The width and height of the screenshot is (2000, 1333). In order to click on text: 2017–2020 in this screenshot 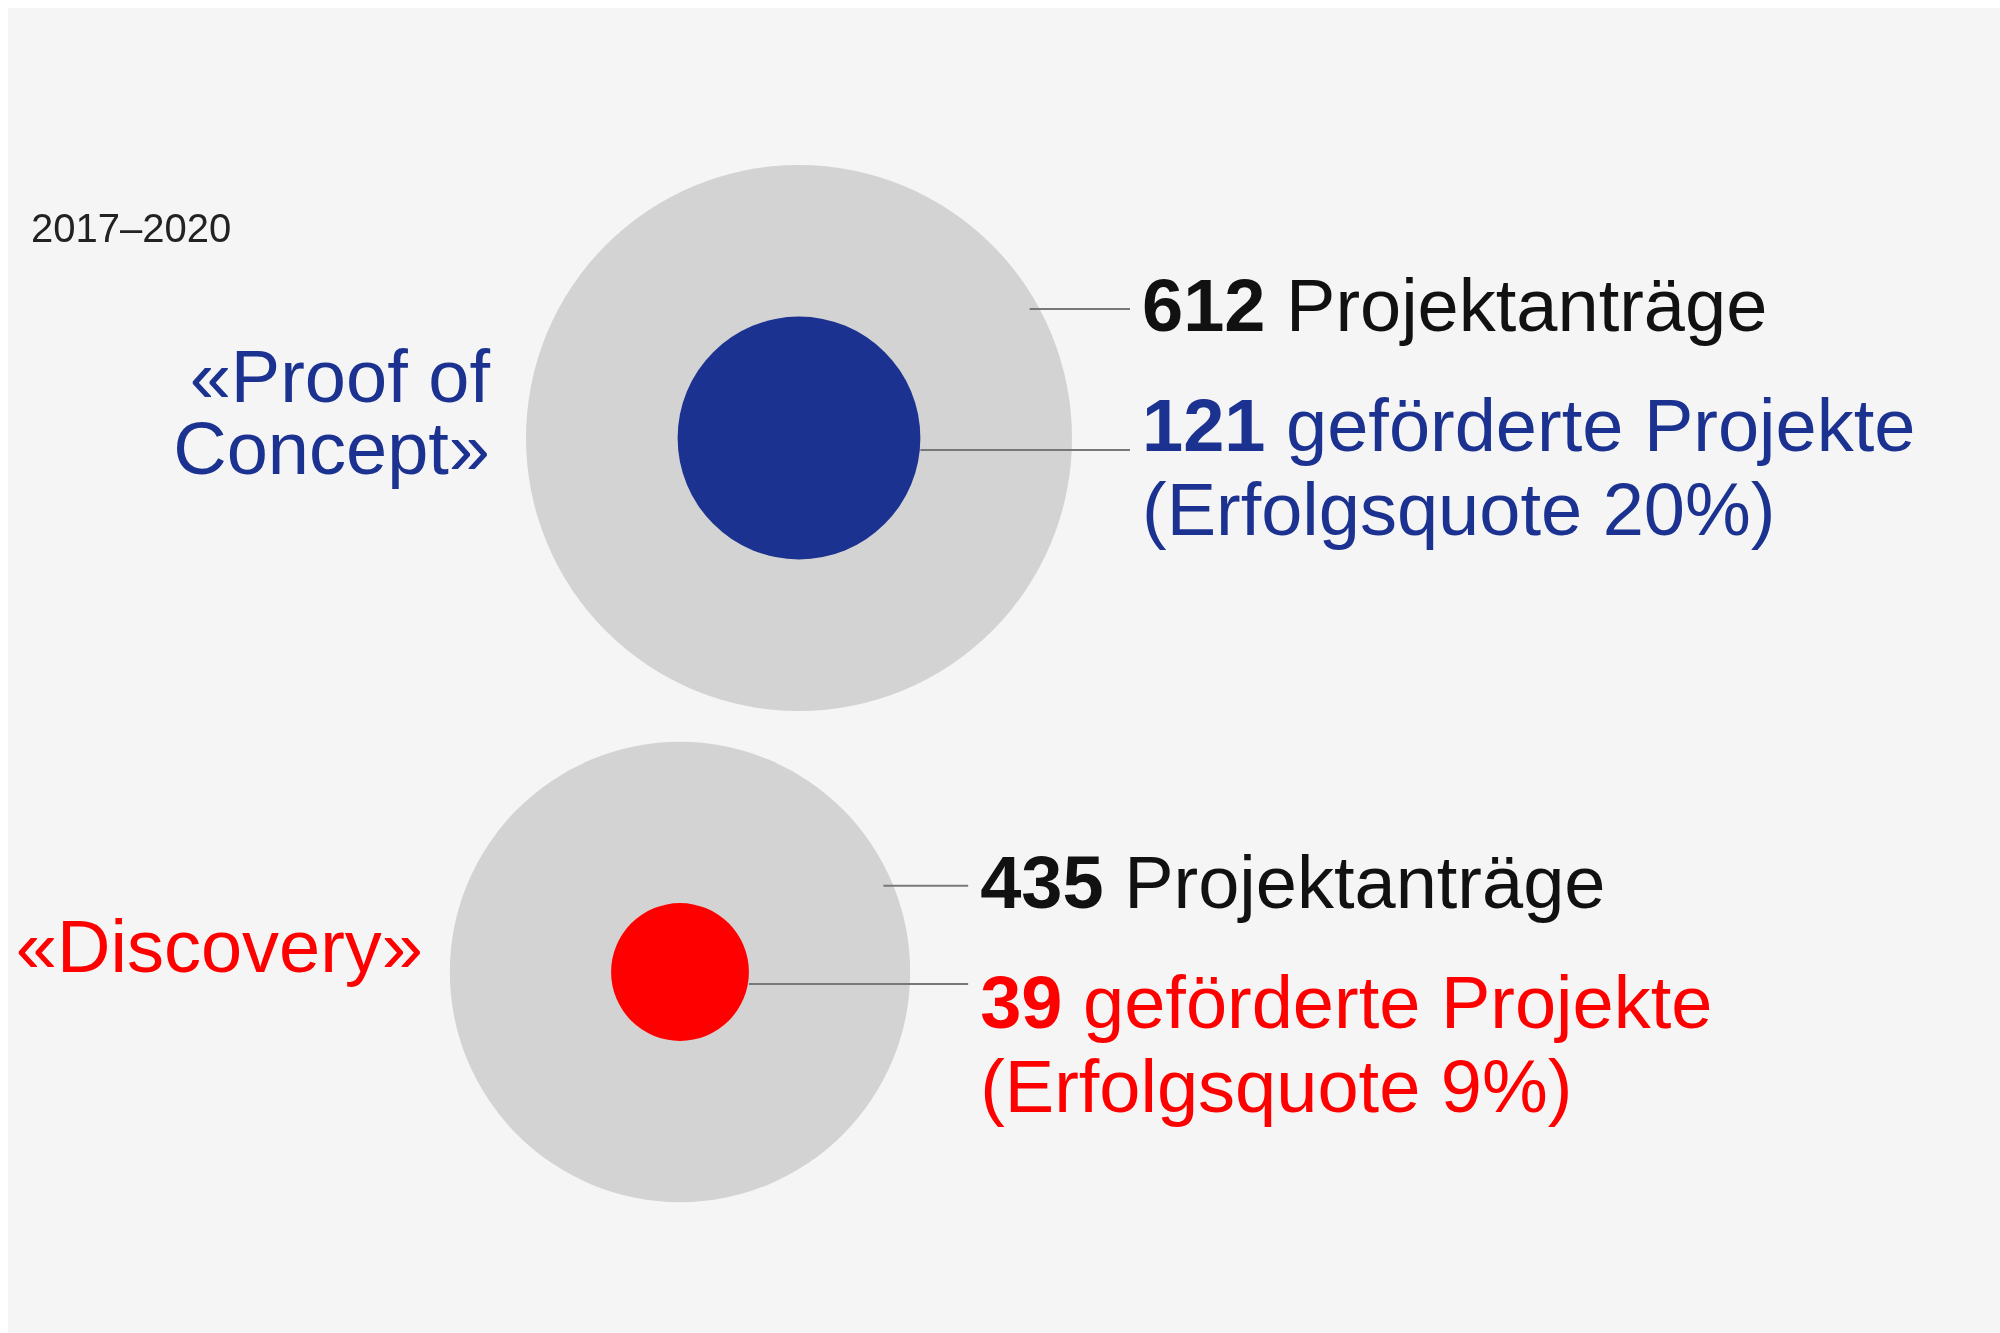, I will do `click(131, 228)`.